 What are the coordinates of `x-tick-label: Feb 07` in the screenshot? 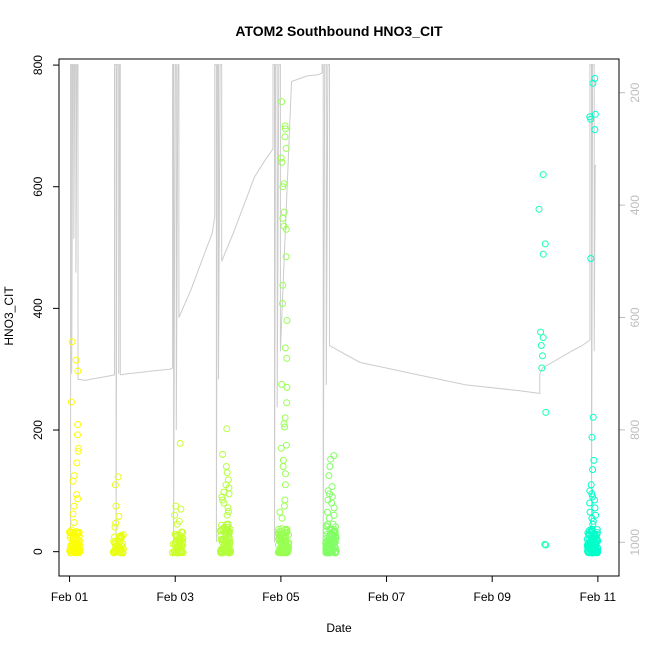 It's located at (387, 597).